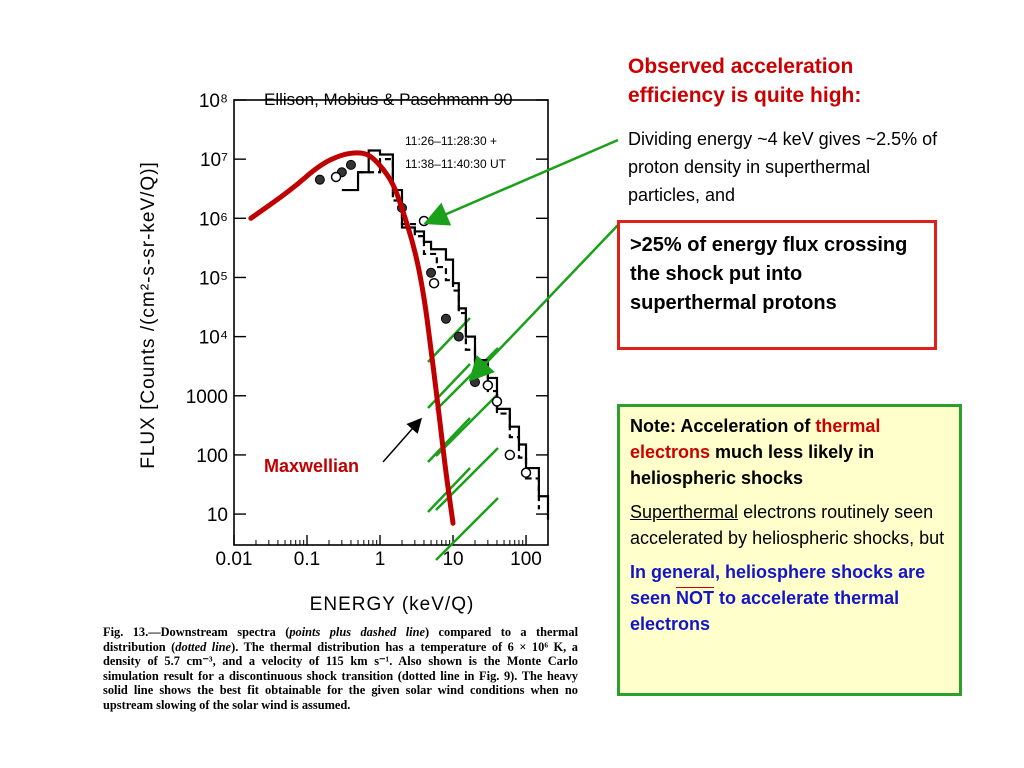  What do you see at coordinates (392, 604) in the screenshot?
I see `x-axis-label: ENERGY (keV/Q)` at bounding box center [392, 604].